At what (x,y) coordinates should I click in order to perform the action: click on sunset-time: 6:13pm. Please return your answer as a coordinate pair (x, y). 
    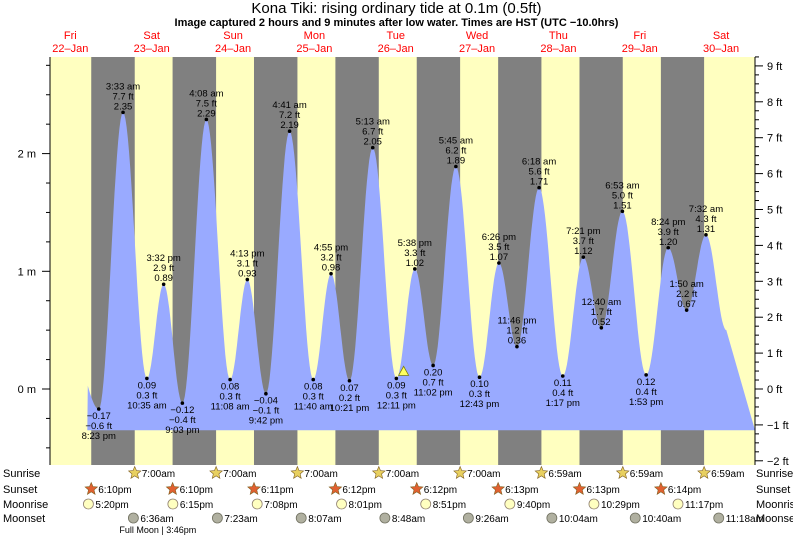
    Looking at the image, I should click on (521, 490).